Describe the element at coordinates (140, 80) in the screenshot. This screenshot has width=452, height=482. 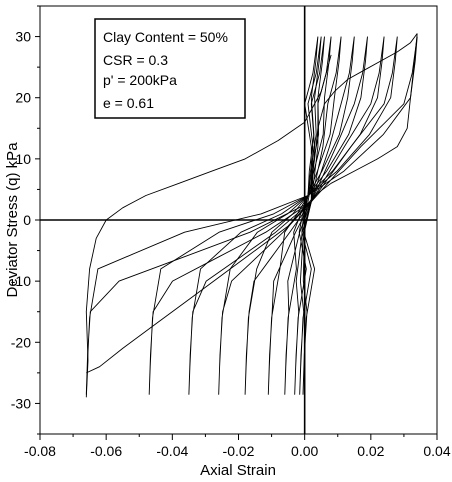
I see `legend-confining-pressure: p' = 200kPa` at that location.